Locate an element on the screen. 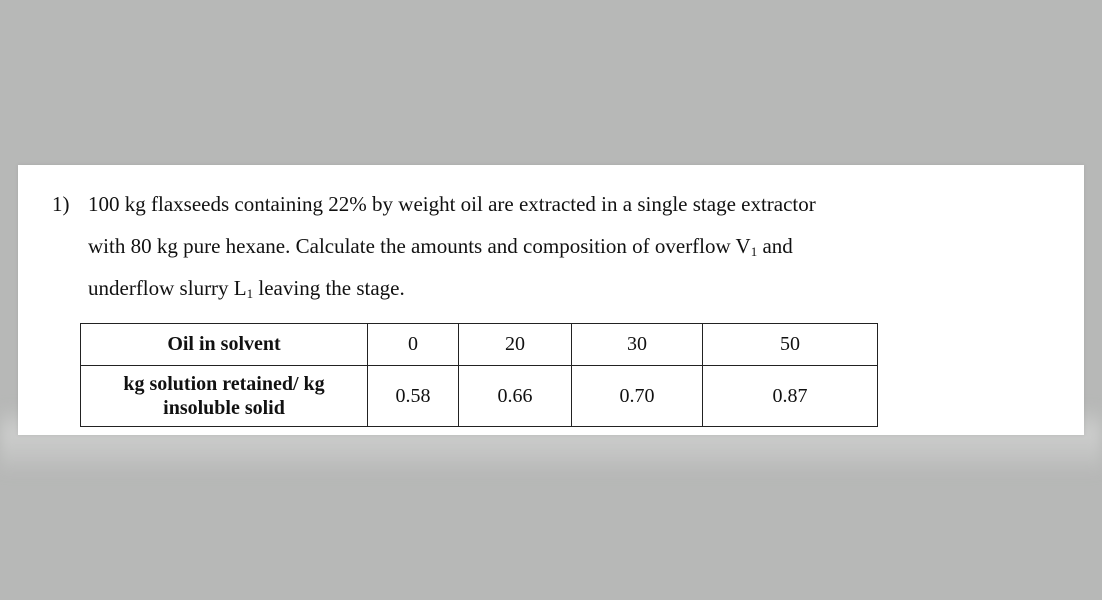 Image resolution: width=1102 pixels, height=600 pixels. row-header-solution-retained: kg solution retained/ kg insoluble solid is located at coordinates (224, 396).